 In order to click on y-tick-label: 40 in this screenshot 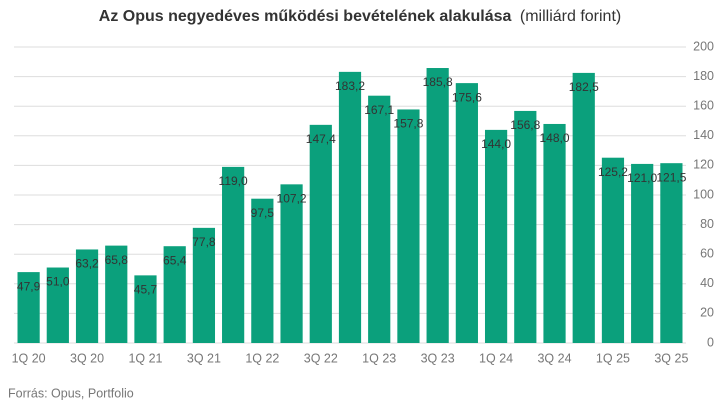, I will do `click(707, 283)`.